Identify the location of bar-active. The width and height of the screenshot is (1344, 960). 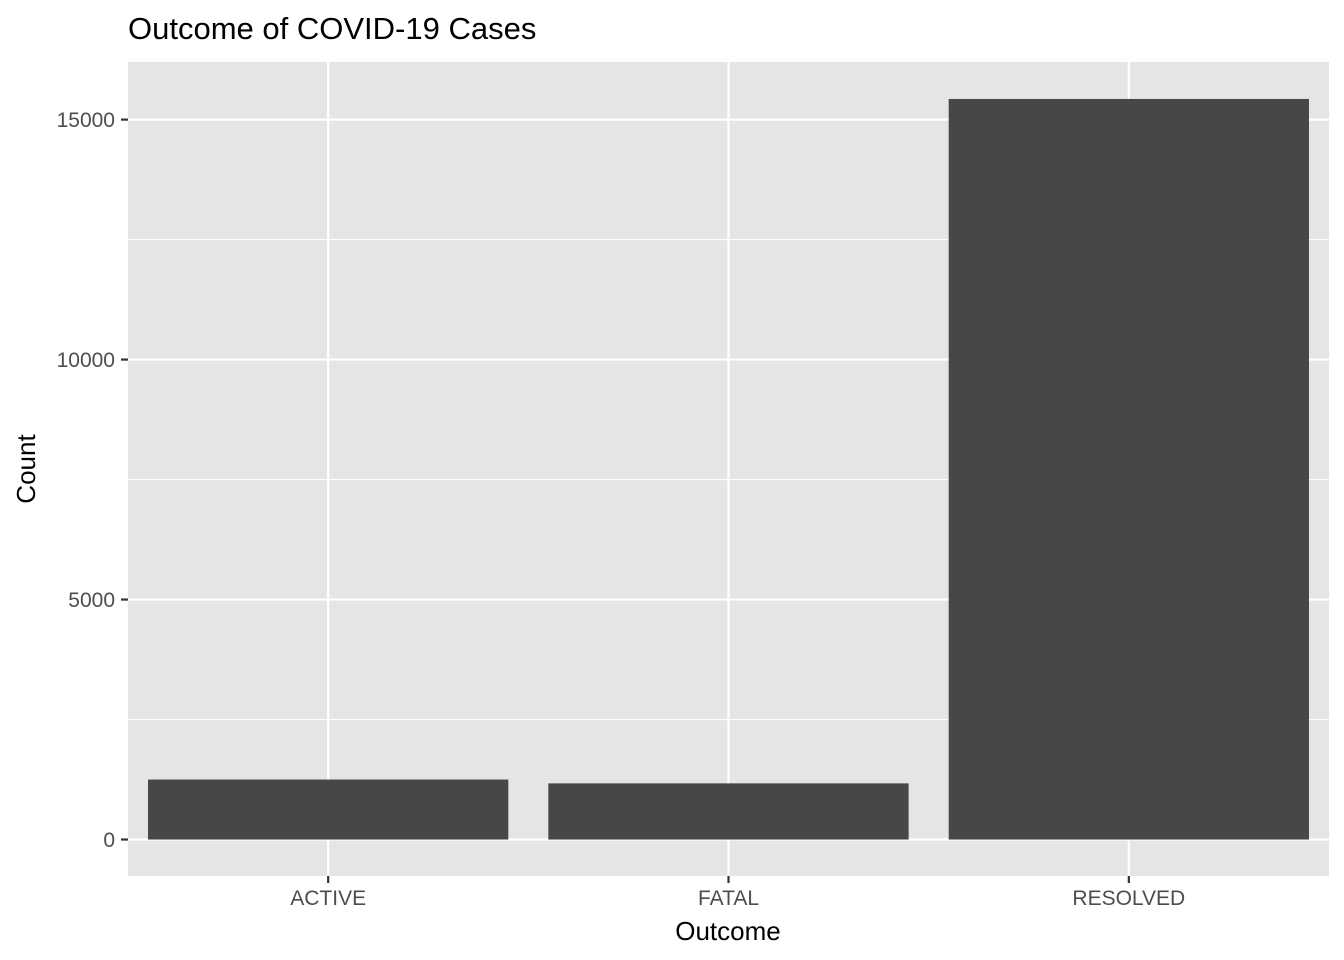
(328, 809).